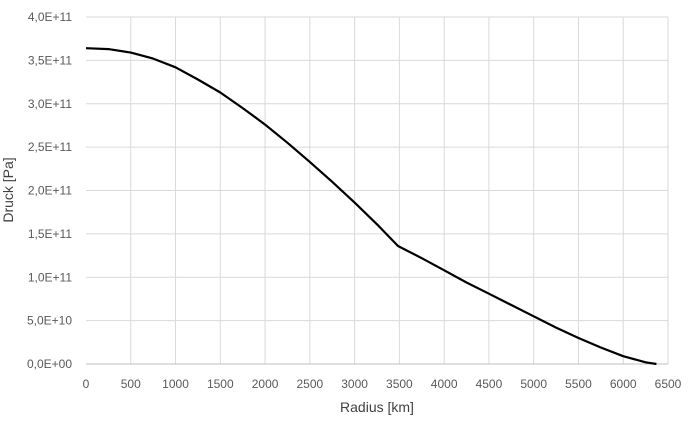  What do you see at coordinates (354, 384) in the screenshot?
I see `x-tick-label: 3000` at bounding box center [354, 384].